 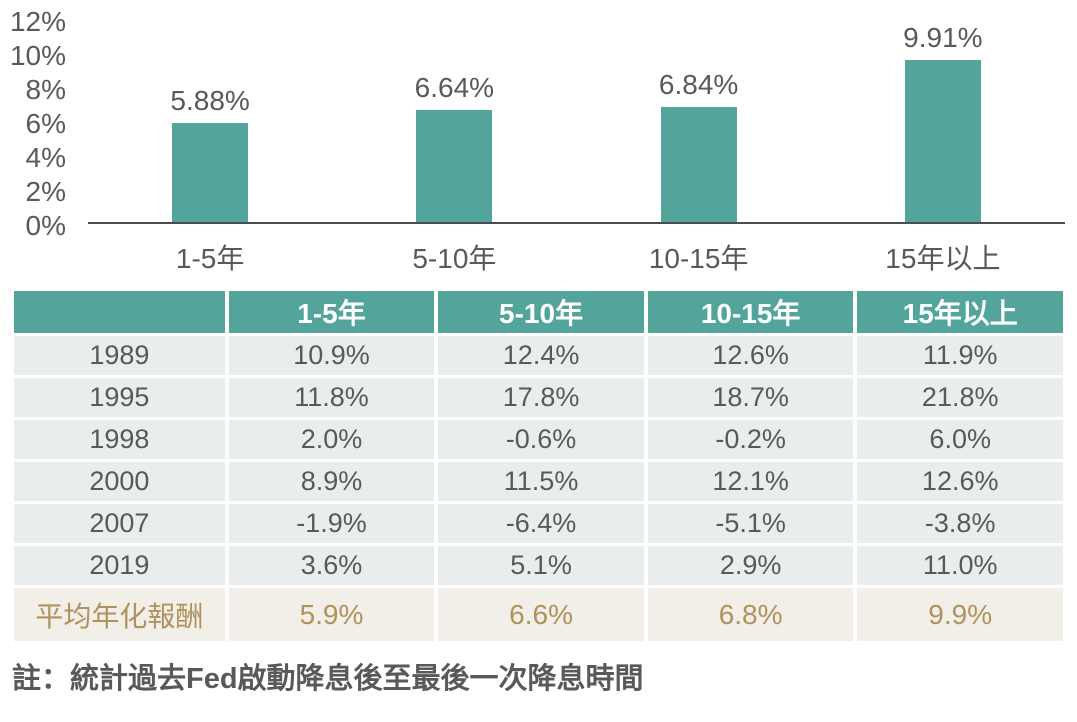 What do you see at coordinates (960, 614) in the screenshot?
I see `summary-cell: 9.9%` at bounding box center [960, 614].